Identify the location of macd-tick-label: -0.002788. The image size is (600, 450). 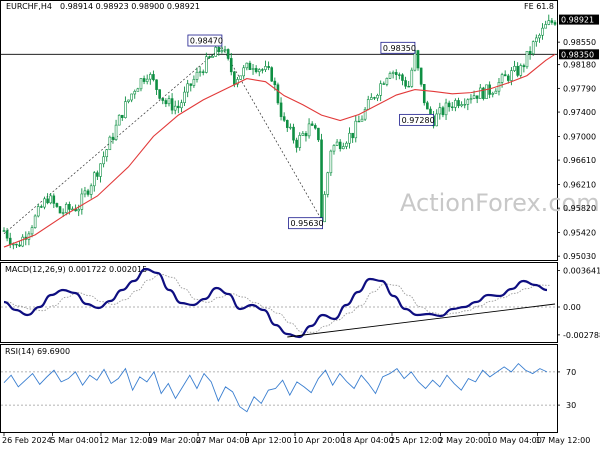
(581, 335).